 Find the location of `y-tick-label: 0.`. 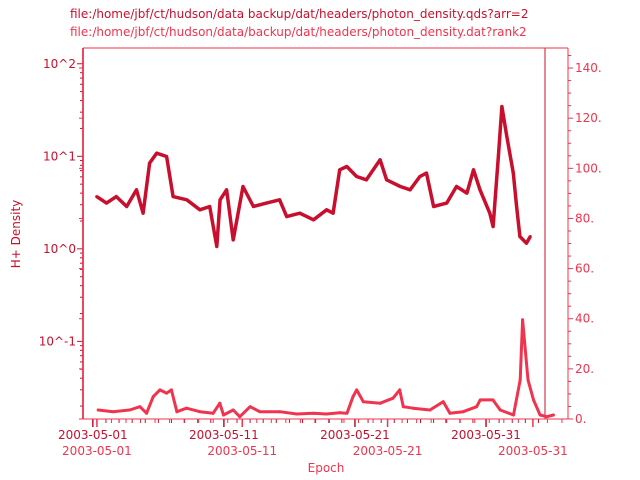

y-tick-label: 0. is located at coordinates (580, 419).